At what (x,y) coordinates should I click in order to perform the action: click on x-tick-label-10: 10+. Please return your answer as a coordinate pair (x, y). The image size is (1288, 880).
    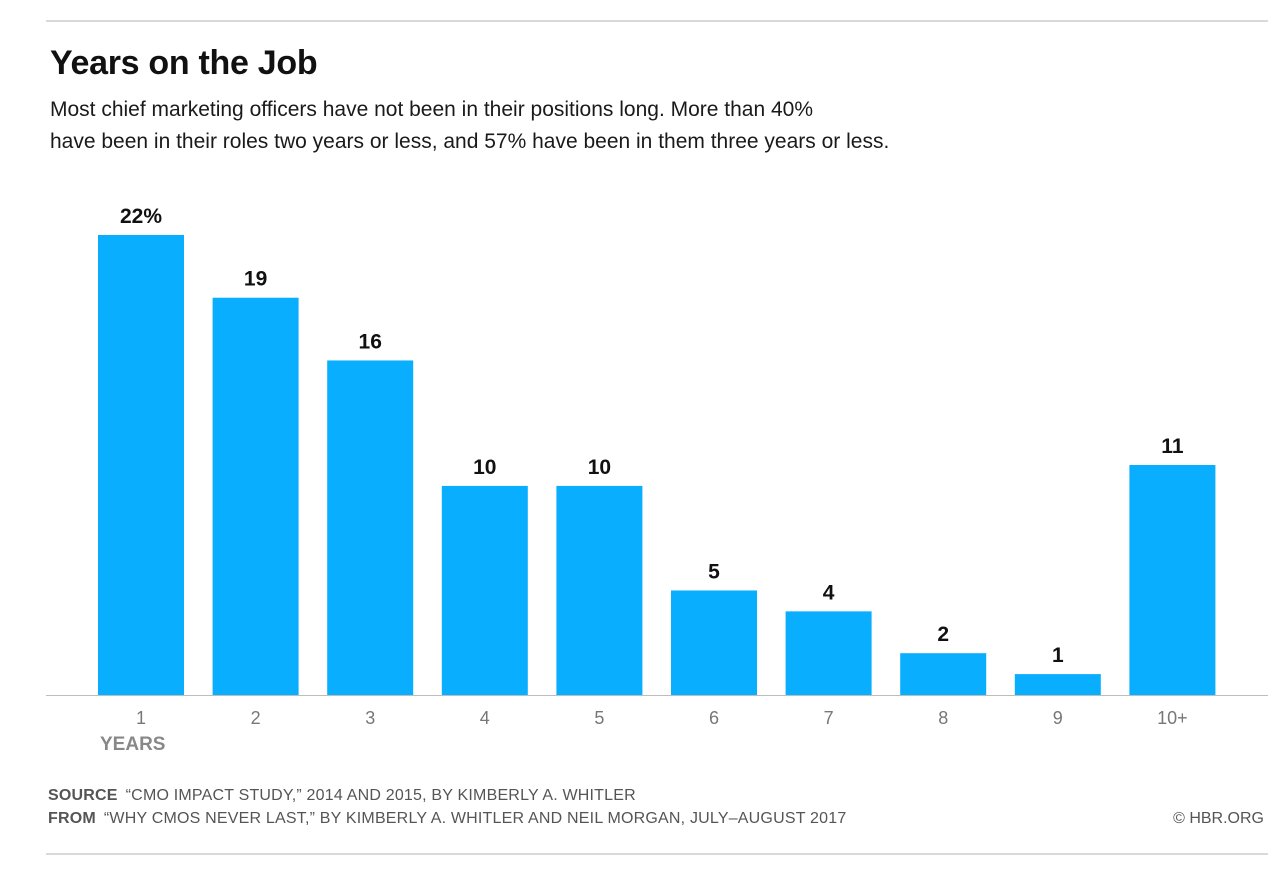
    Looking at the image, I should click on (1172, 718).